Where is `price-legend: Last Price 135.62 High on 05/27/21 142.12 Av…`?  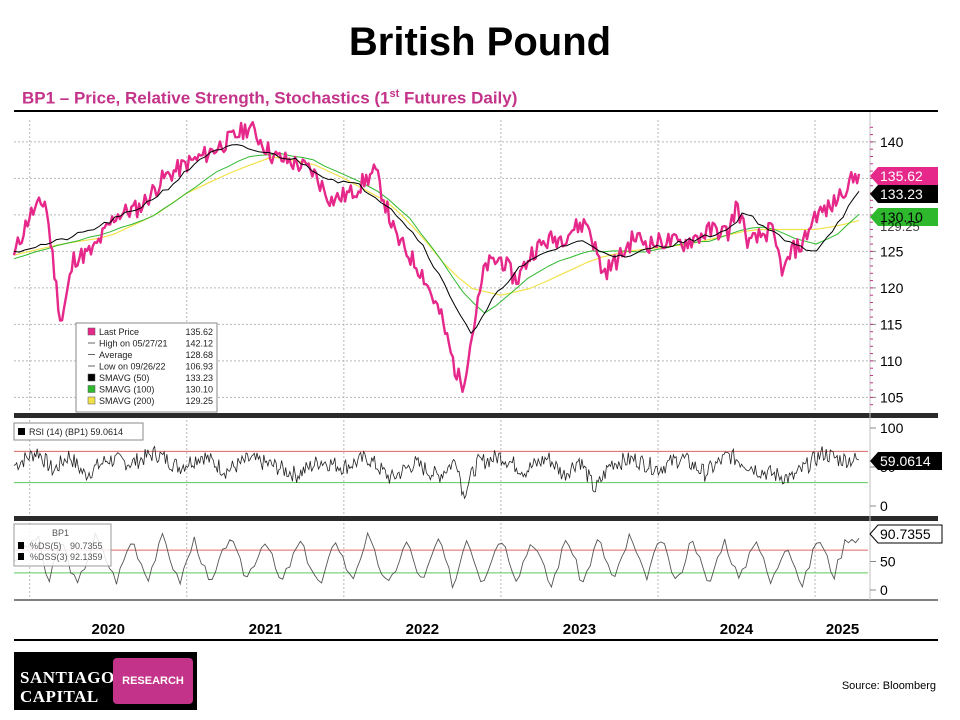 price-legend: Last Price 135.62 High on 05/27/21 142.12 Av… is located at coordinates (146, 367).